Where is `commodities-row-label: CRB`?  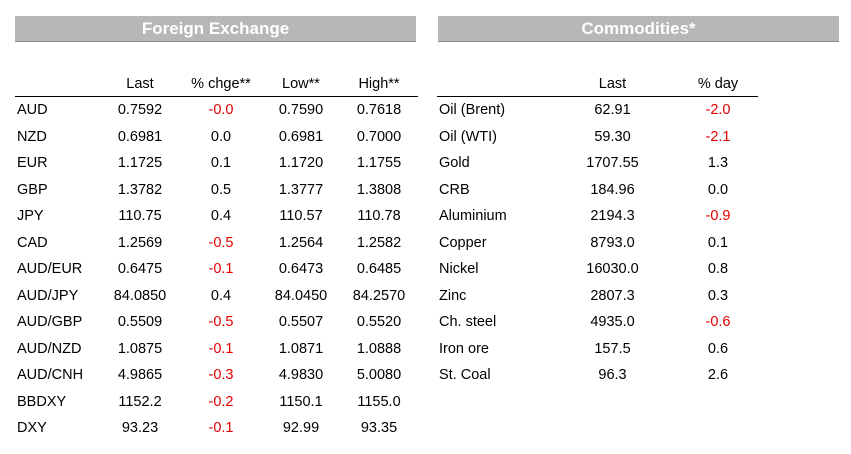 commodities-row-label: CRB is located at coordinates (454, 189).